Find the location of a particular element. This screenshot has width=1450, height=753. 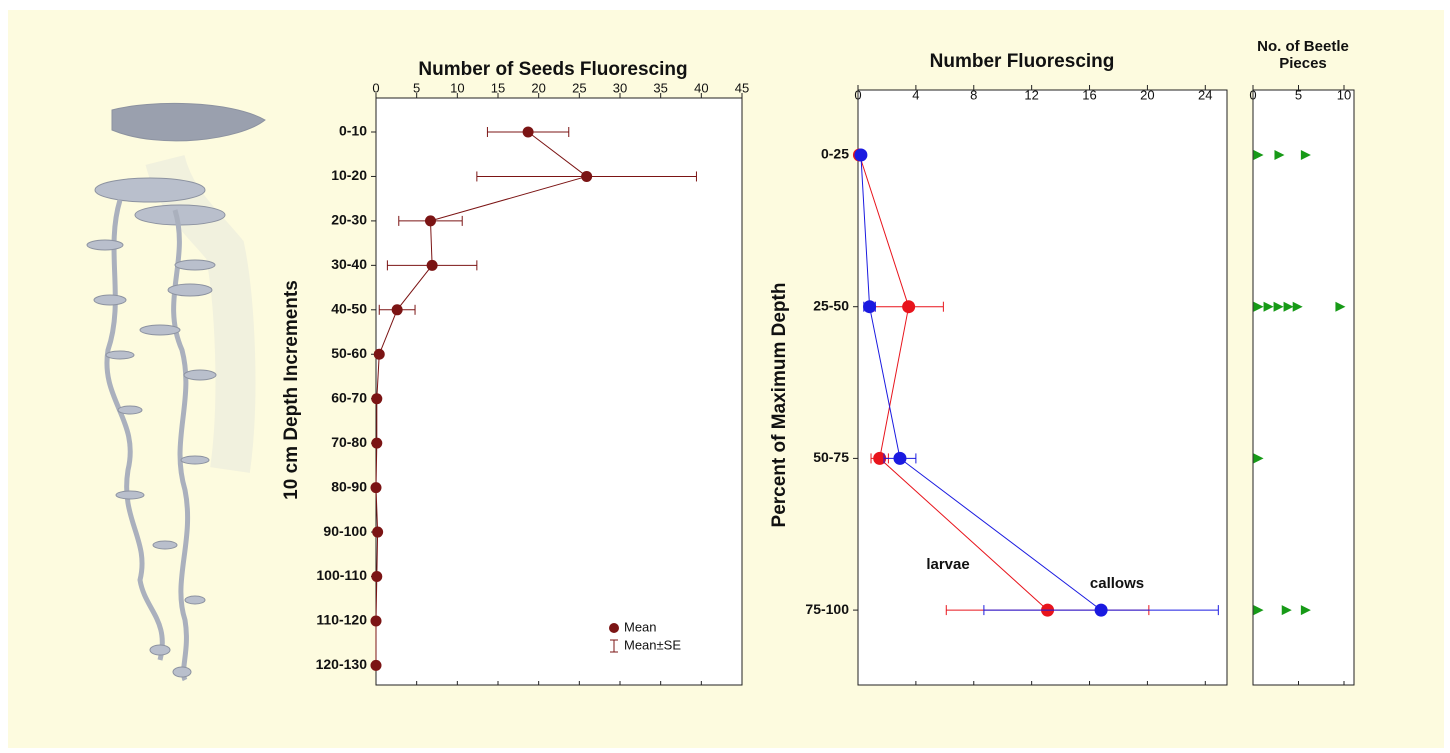

y-tick-label: 110-120 is located at coordinates (341, 620).